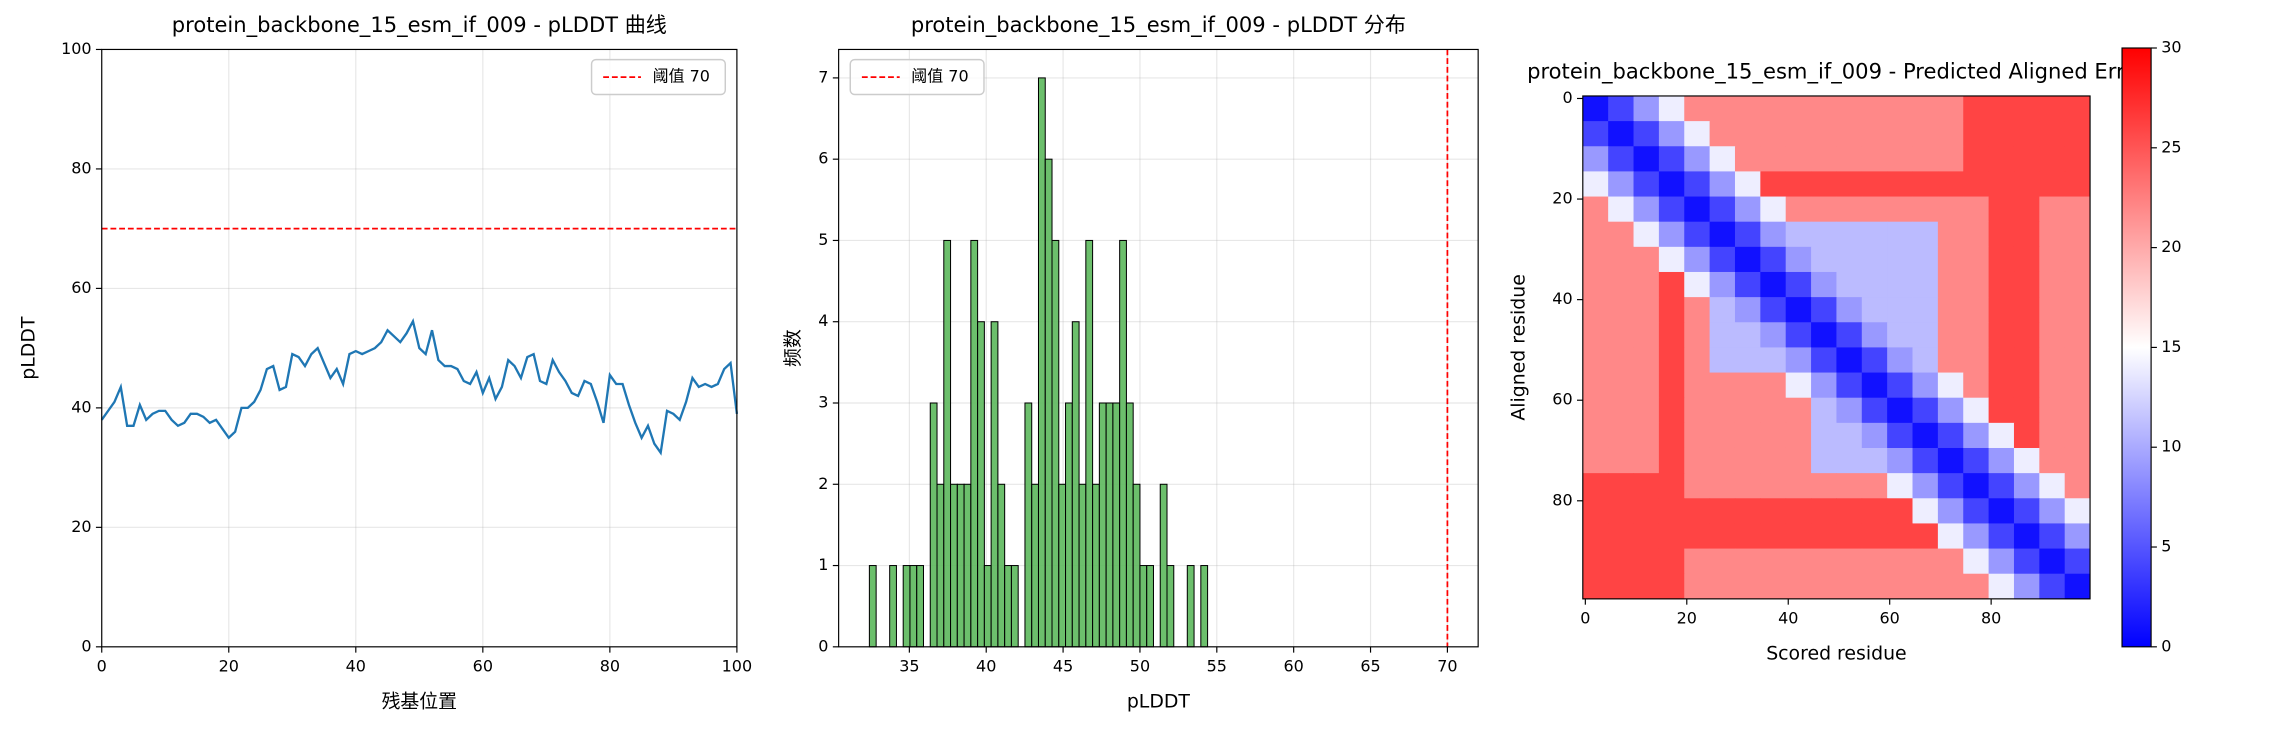 This screenshot has width=2279, height=730. I want to click on data-line, so click(419, 386).